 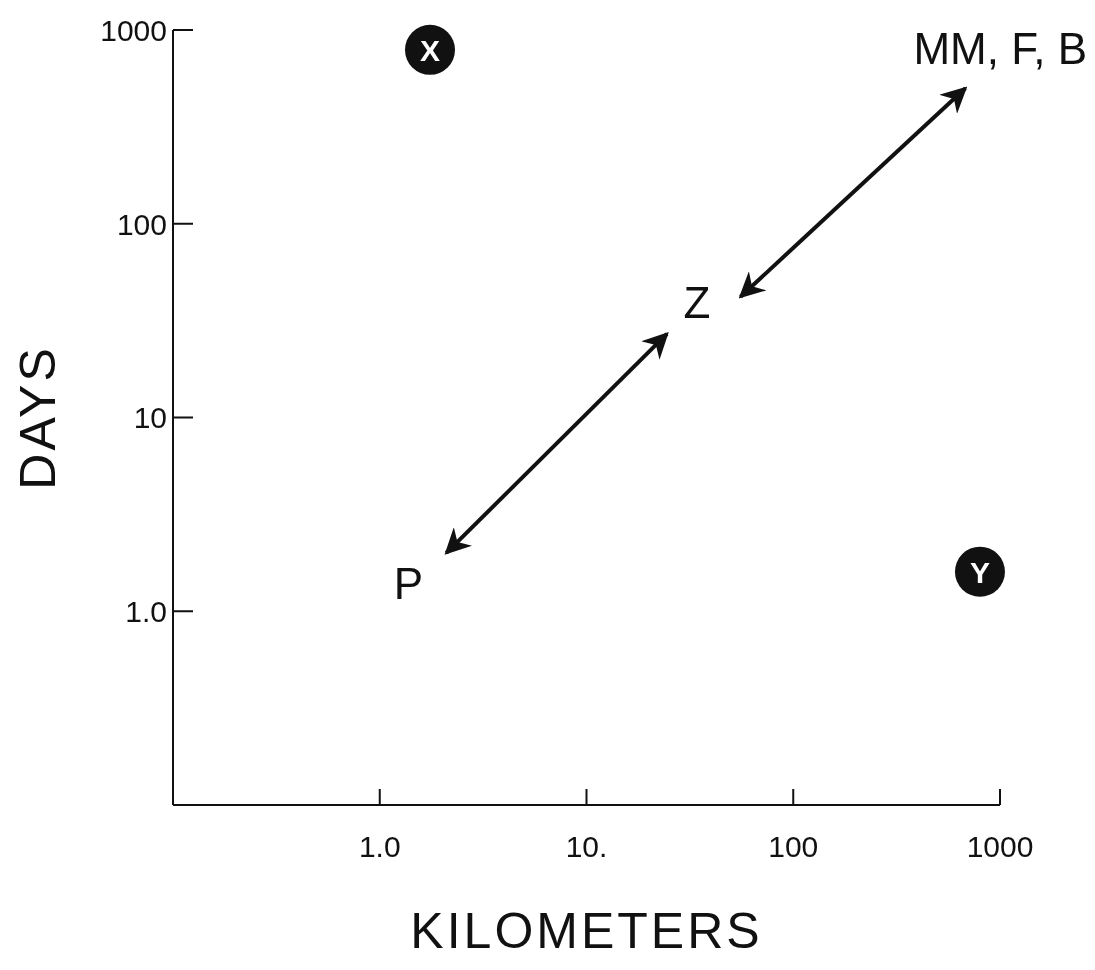 What do you see at coordinates (141, 224) in the screenshot?
I see `y-tick-label: 100` at bounding box center [141, 224].